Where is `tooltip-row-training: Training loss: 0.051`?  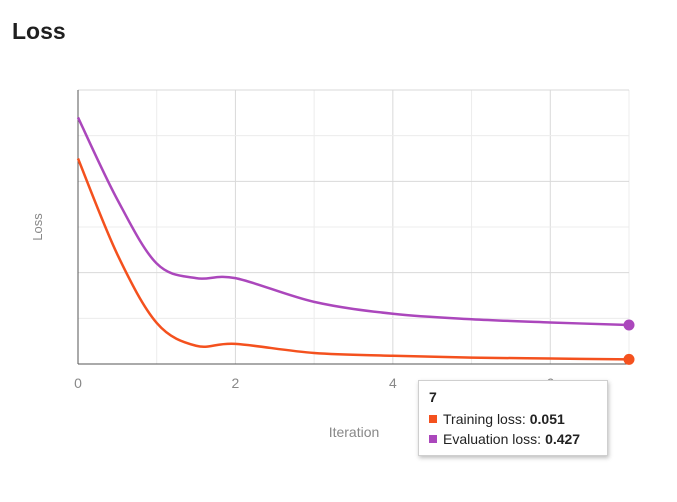
tooltip-row-training: Training loss: 0.051 is located at coordinates (513, 419).